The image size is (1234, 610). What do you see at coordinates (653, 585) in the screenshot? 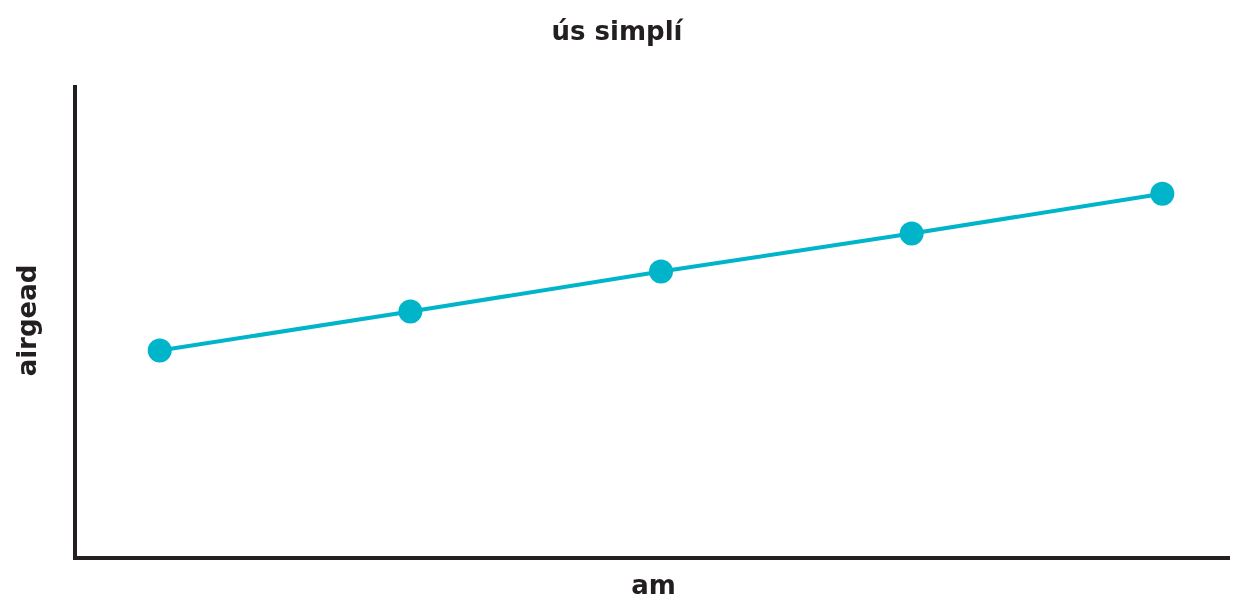
I see `x-axis-title: am` at bounding box center [653, 585].